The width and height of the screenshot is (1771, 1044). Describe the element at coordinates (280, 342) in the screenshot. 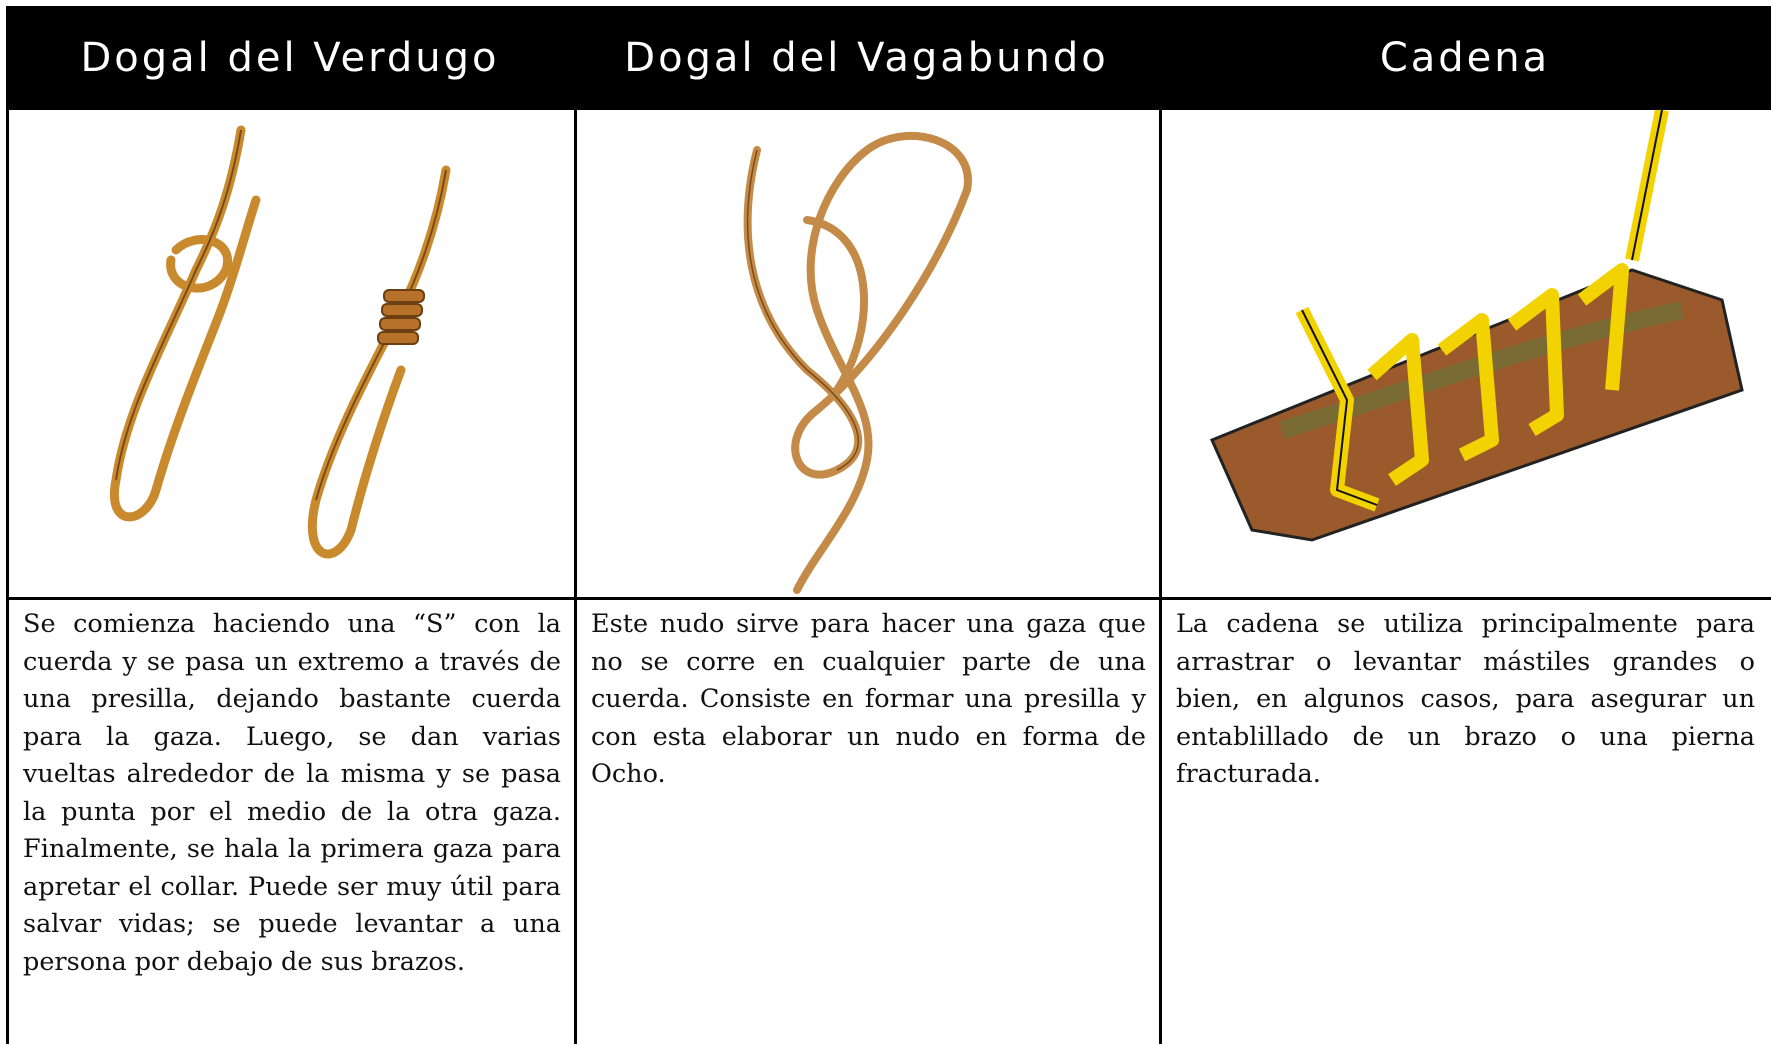

I see `hangman-knot-illustration` at that location.